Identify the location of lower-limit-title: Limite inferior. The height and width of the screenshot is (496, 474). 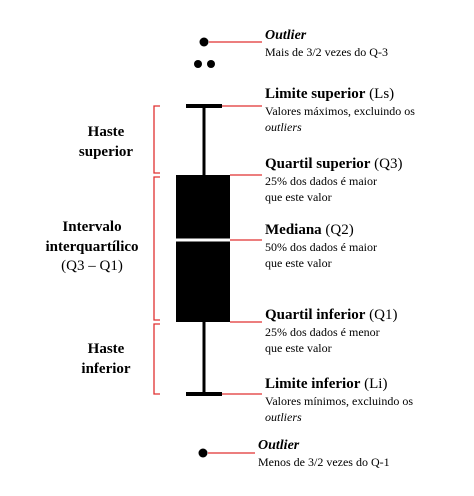
(313, 384).